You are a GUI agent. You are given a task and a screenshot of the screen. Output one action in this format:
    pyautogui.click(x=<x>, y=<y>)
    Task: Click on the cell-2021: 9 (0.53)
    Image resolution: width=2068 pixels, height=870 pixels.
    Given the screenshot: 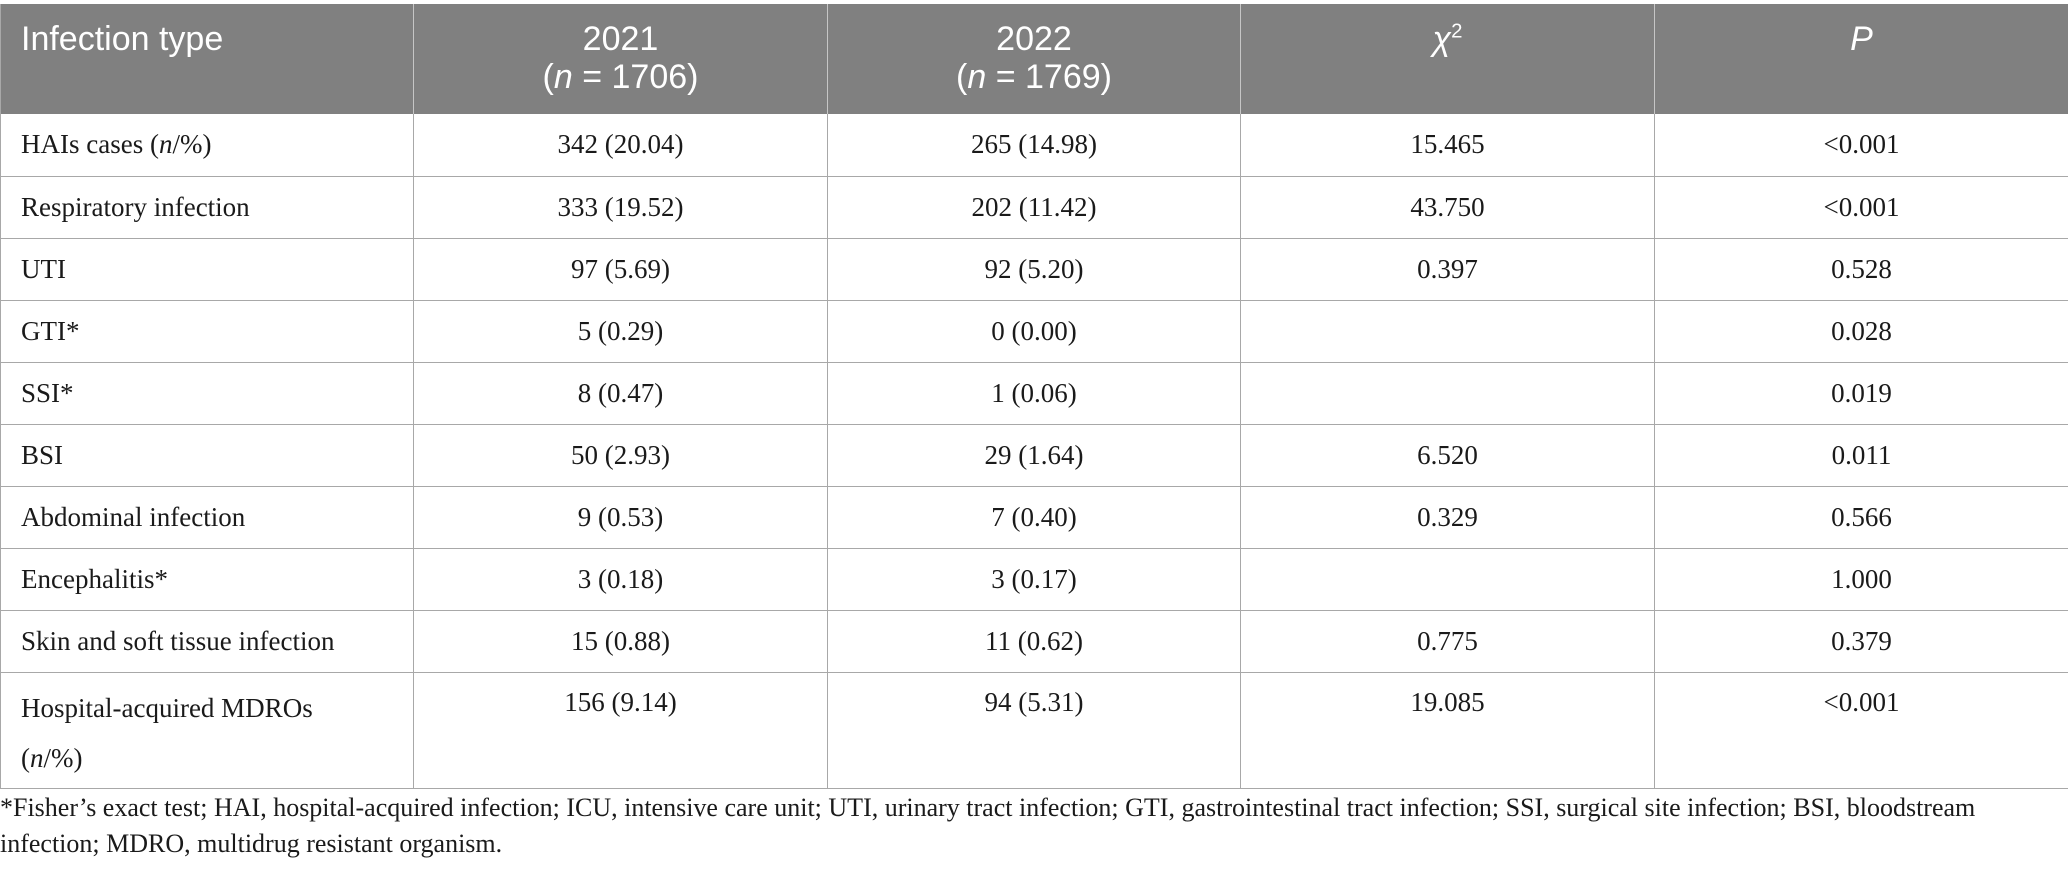 What is the action you would take?
    pyautogui.click(x=620, y=517)
    